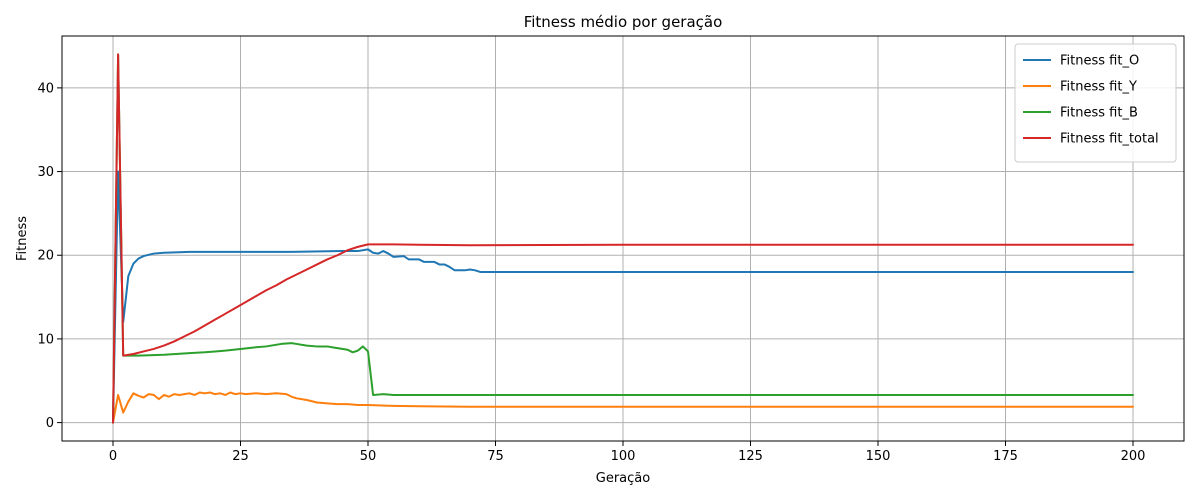 The width and height of the screenshot is (1200, 504). I want to click on legend-entry: Fitness fit_total, so click(1091, 139).